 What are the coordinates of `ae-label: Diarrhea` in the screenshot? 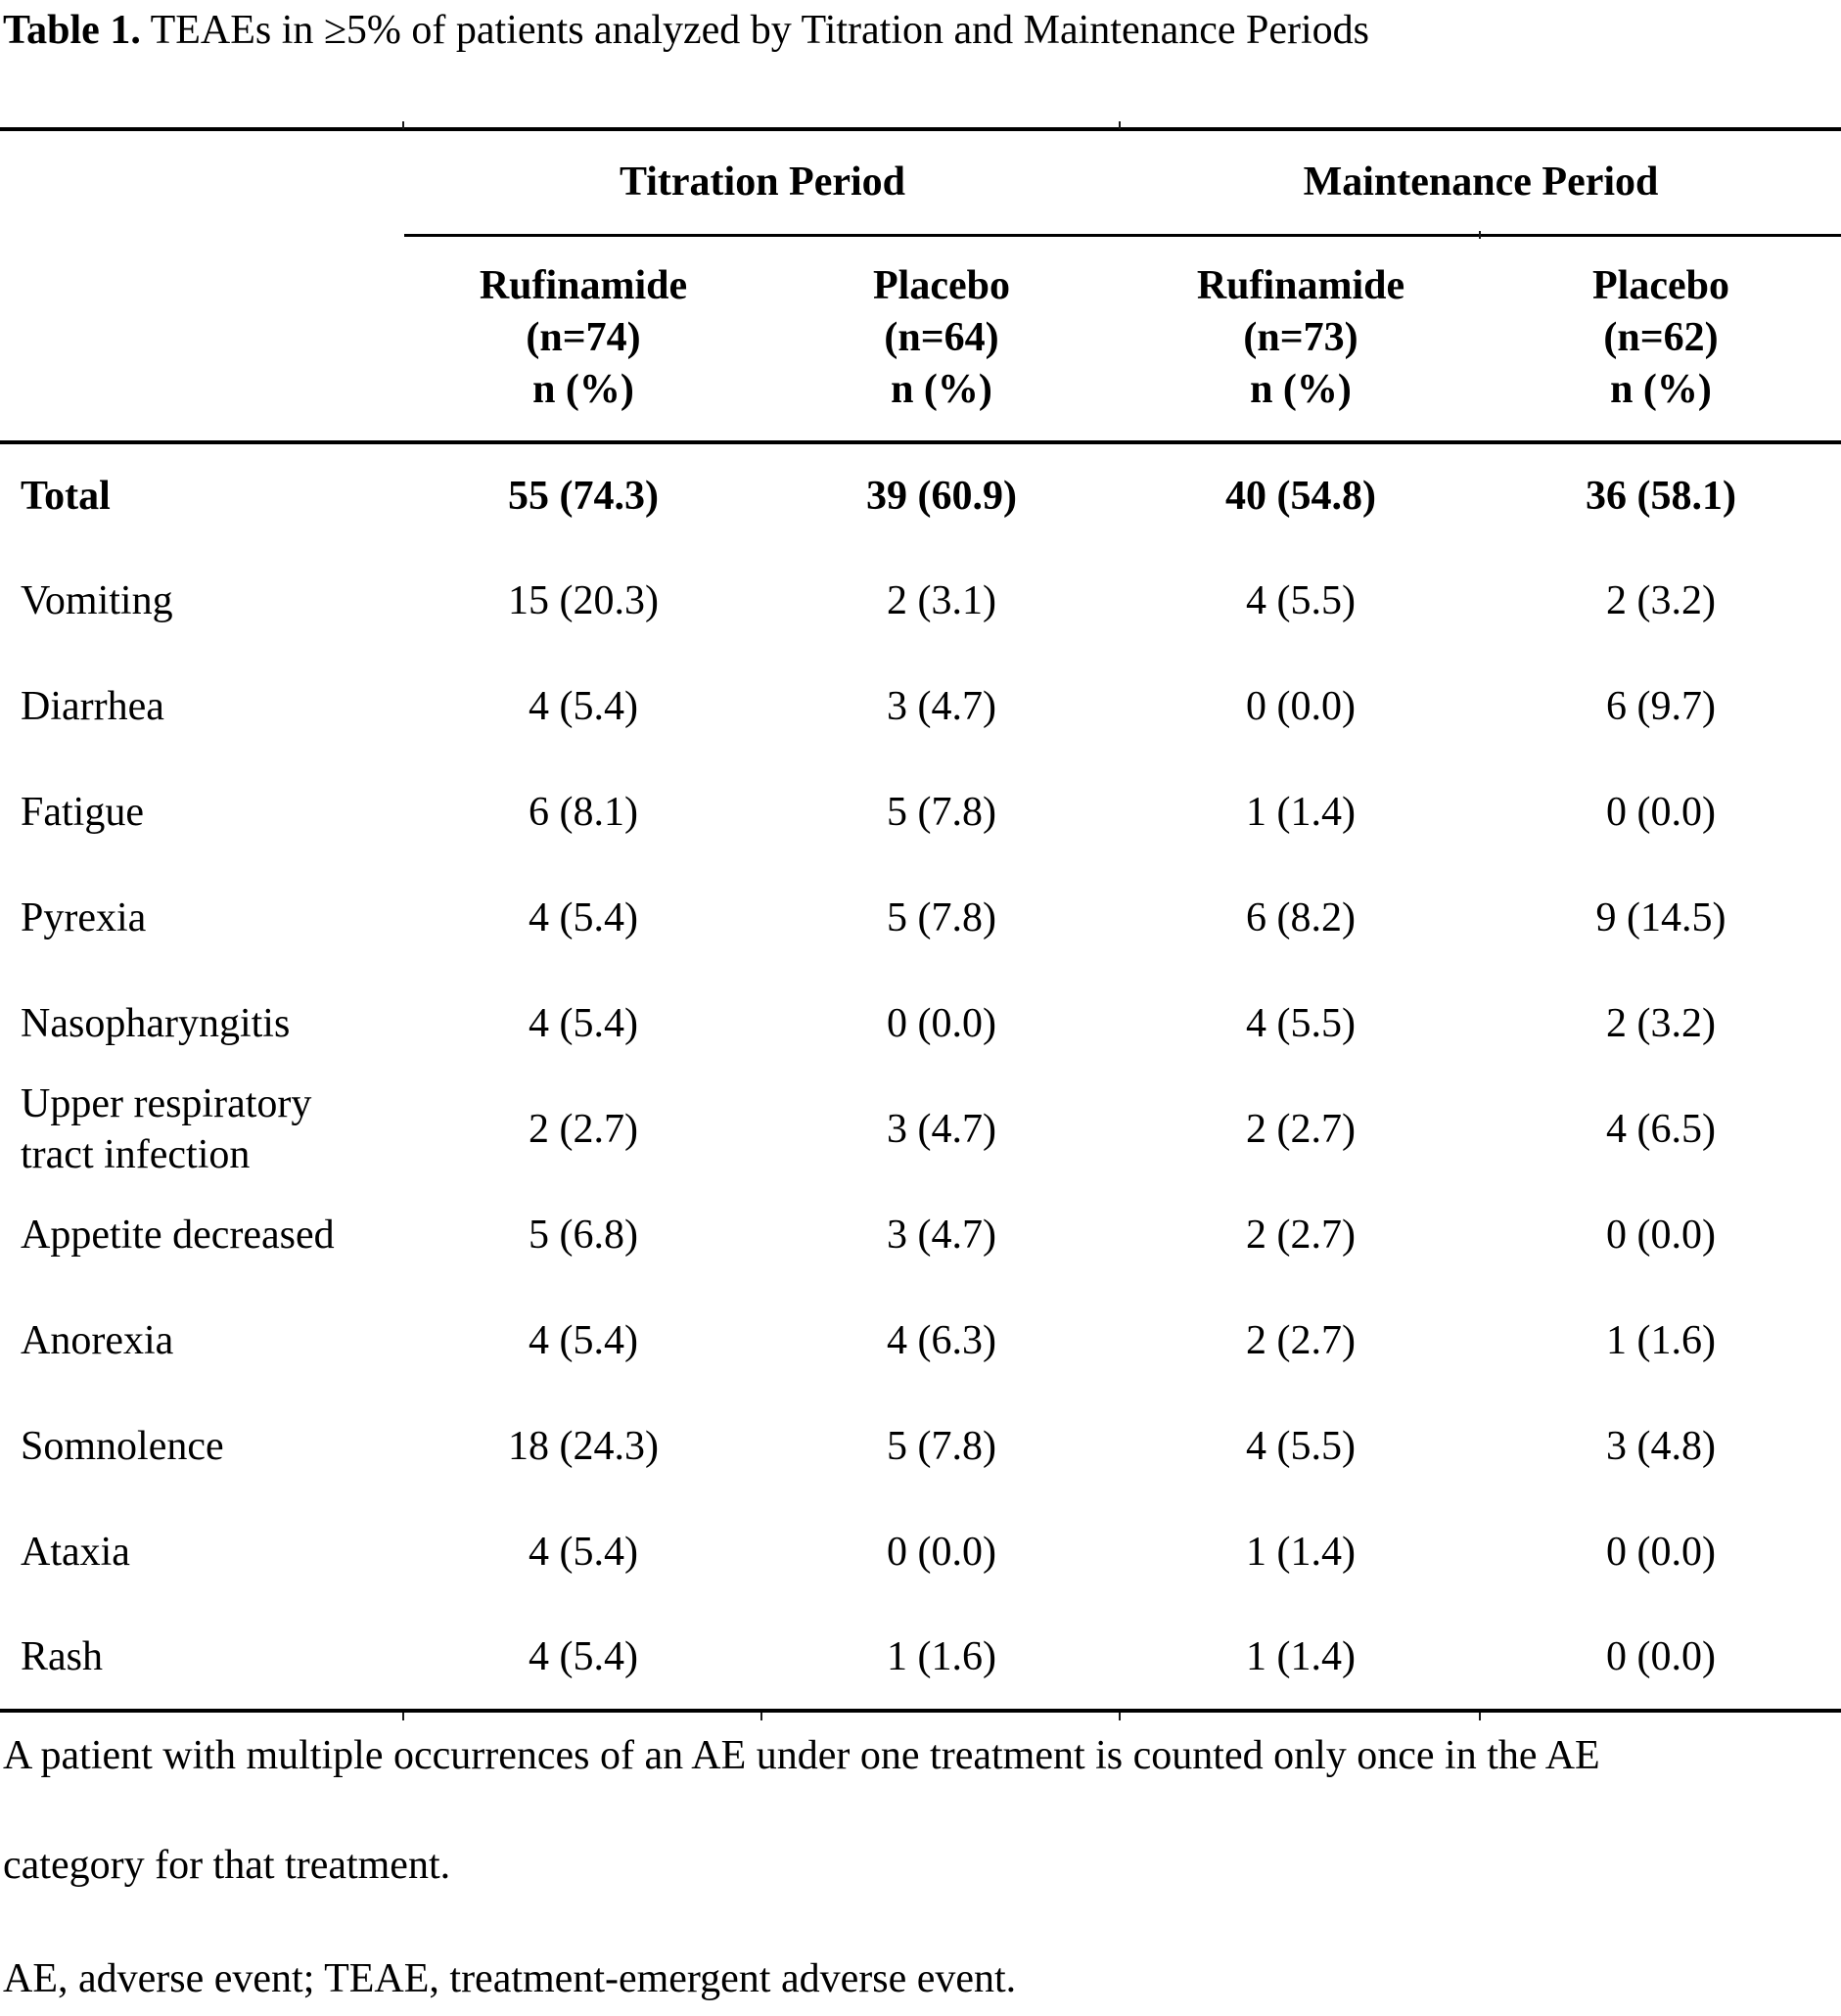 It's located at (92, 706).